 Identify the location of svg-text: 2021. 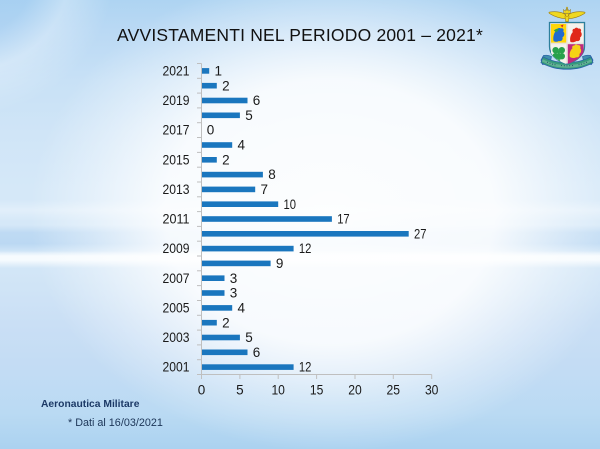
(176, 71).